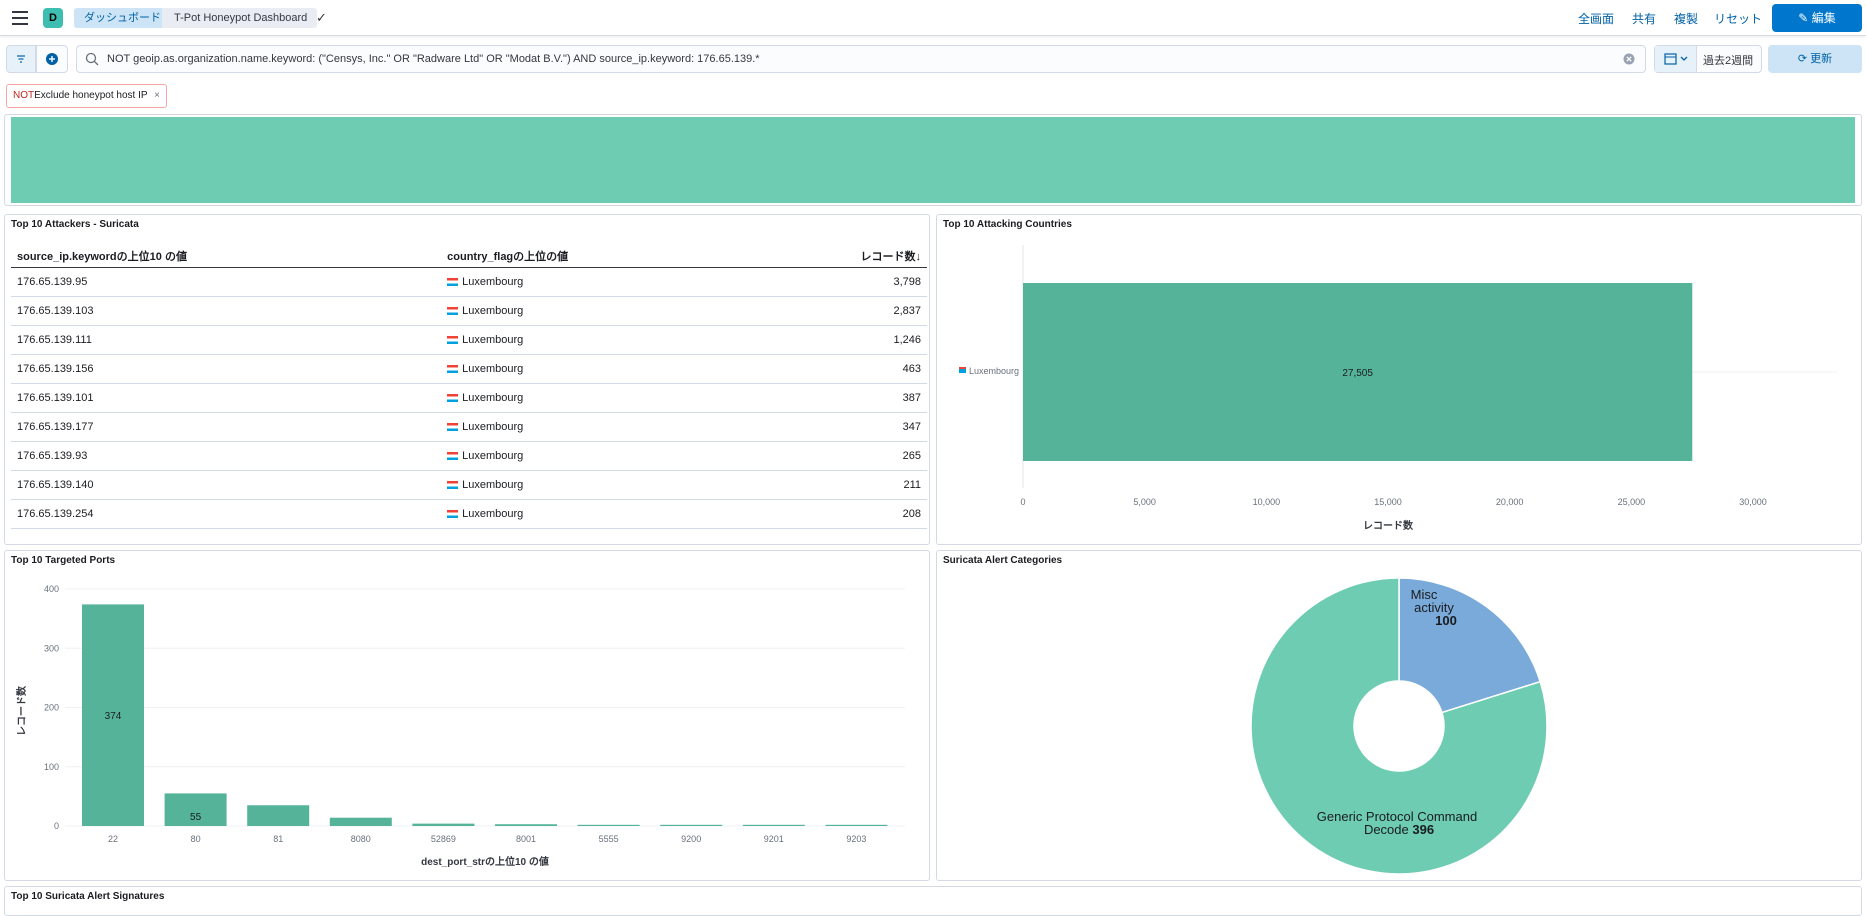 The height and width of the screenshot is (916, 1866). I want to click on filter-pill-label: Exclude honeypot host IP, so click(91, 95).